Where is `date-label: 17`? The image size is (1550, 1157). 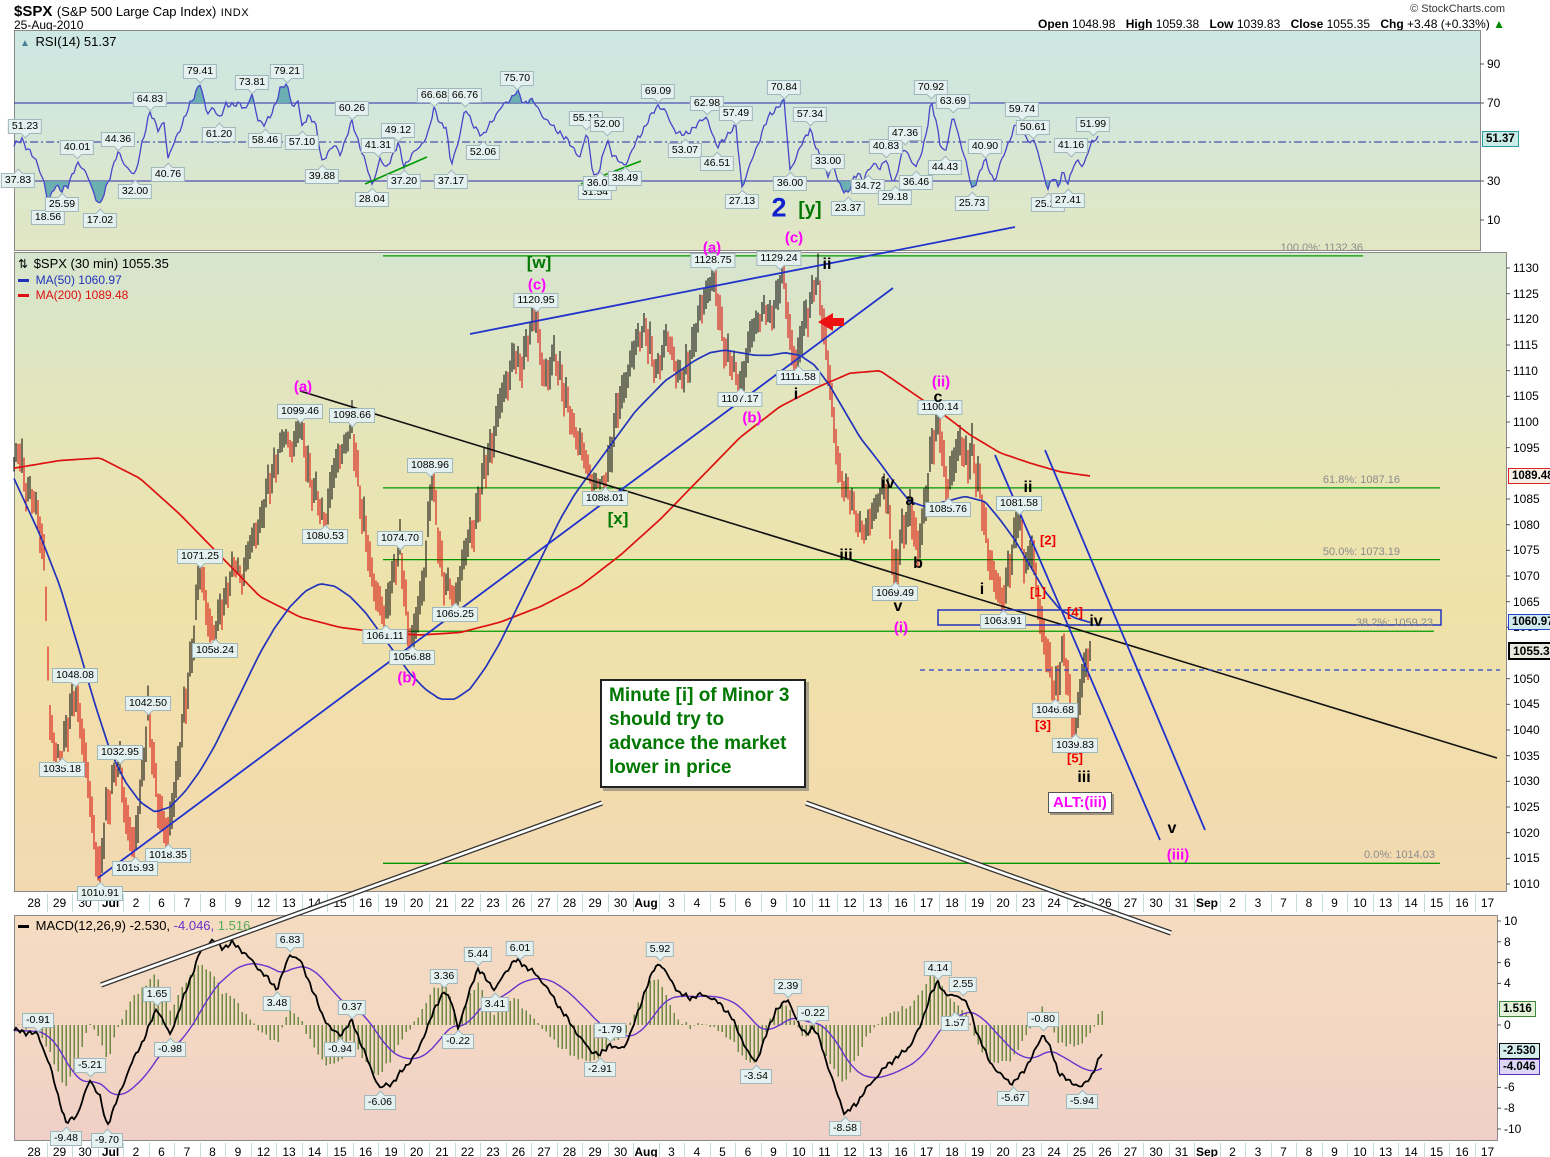
date-label: 17 is located at coordinates (1487, 903).